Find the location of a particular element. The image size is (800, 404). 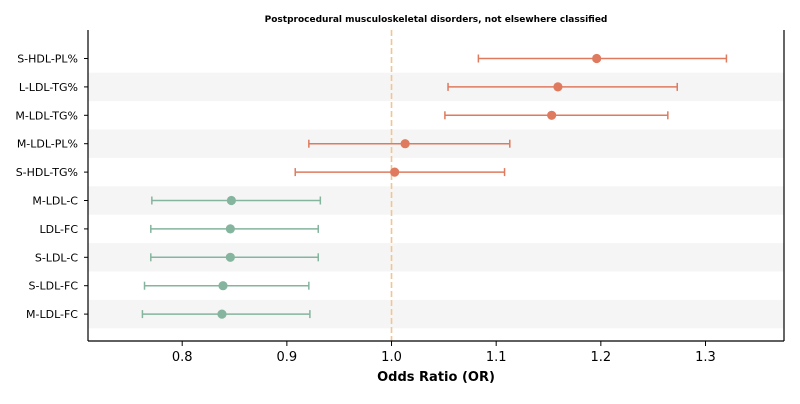

category-label: S-LDL-C is located at coordinates (56, 257).